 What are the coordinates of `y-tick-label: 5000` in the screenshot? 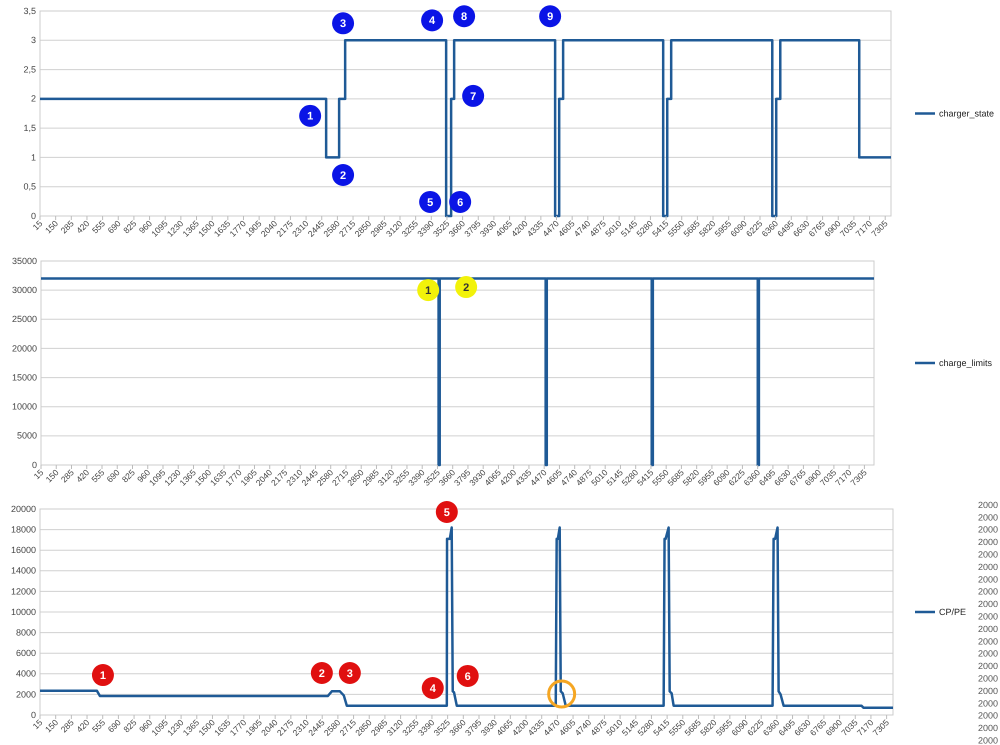 It's located at (26, 435).